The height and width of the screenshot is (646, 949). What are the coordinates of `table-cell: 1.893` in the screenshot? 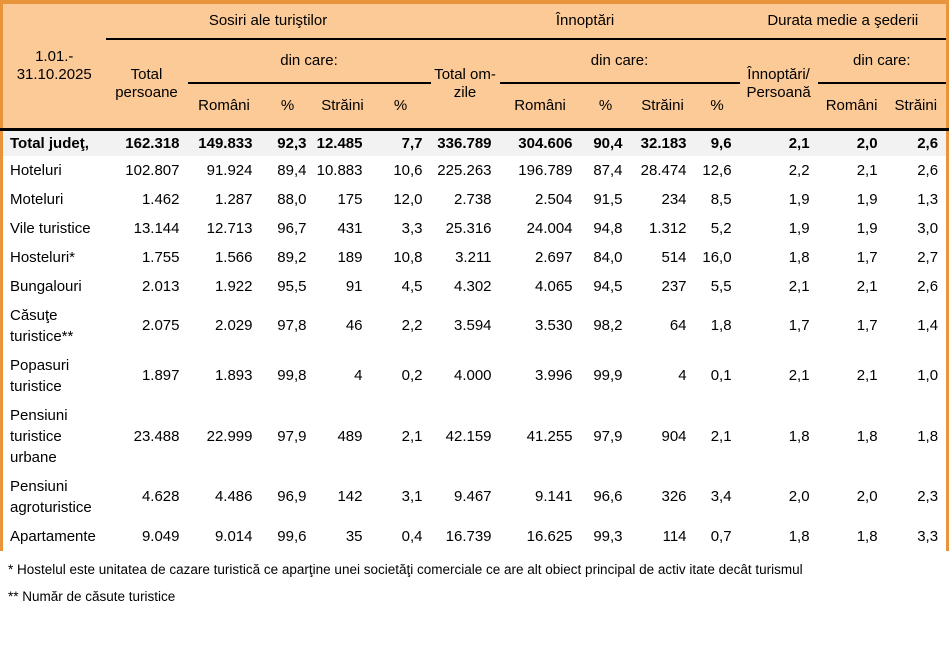 It's located at (233, 375).